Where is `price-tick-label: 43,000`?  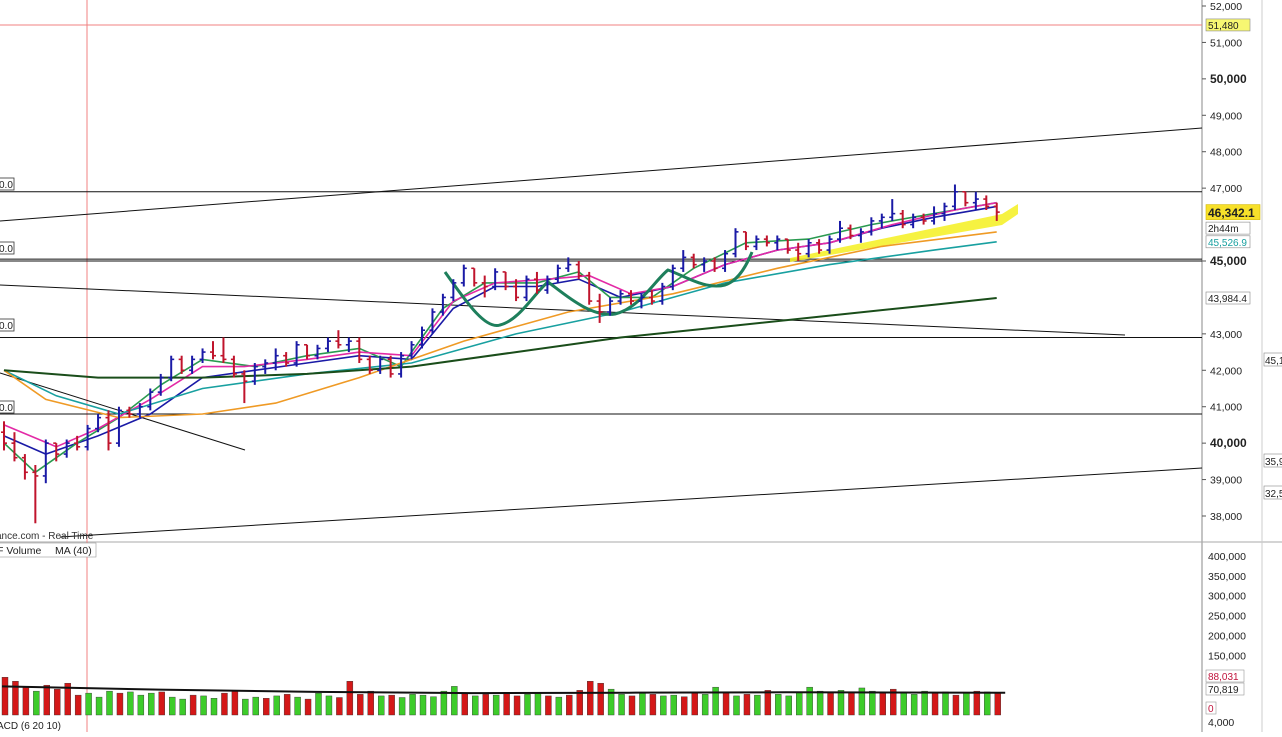
price-tick-label: 43,000 is located at coordinates (1226, 335).